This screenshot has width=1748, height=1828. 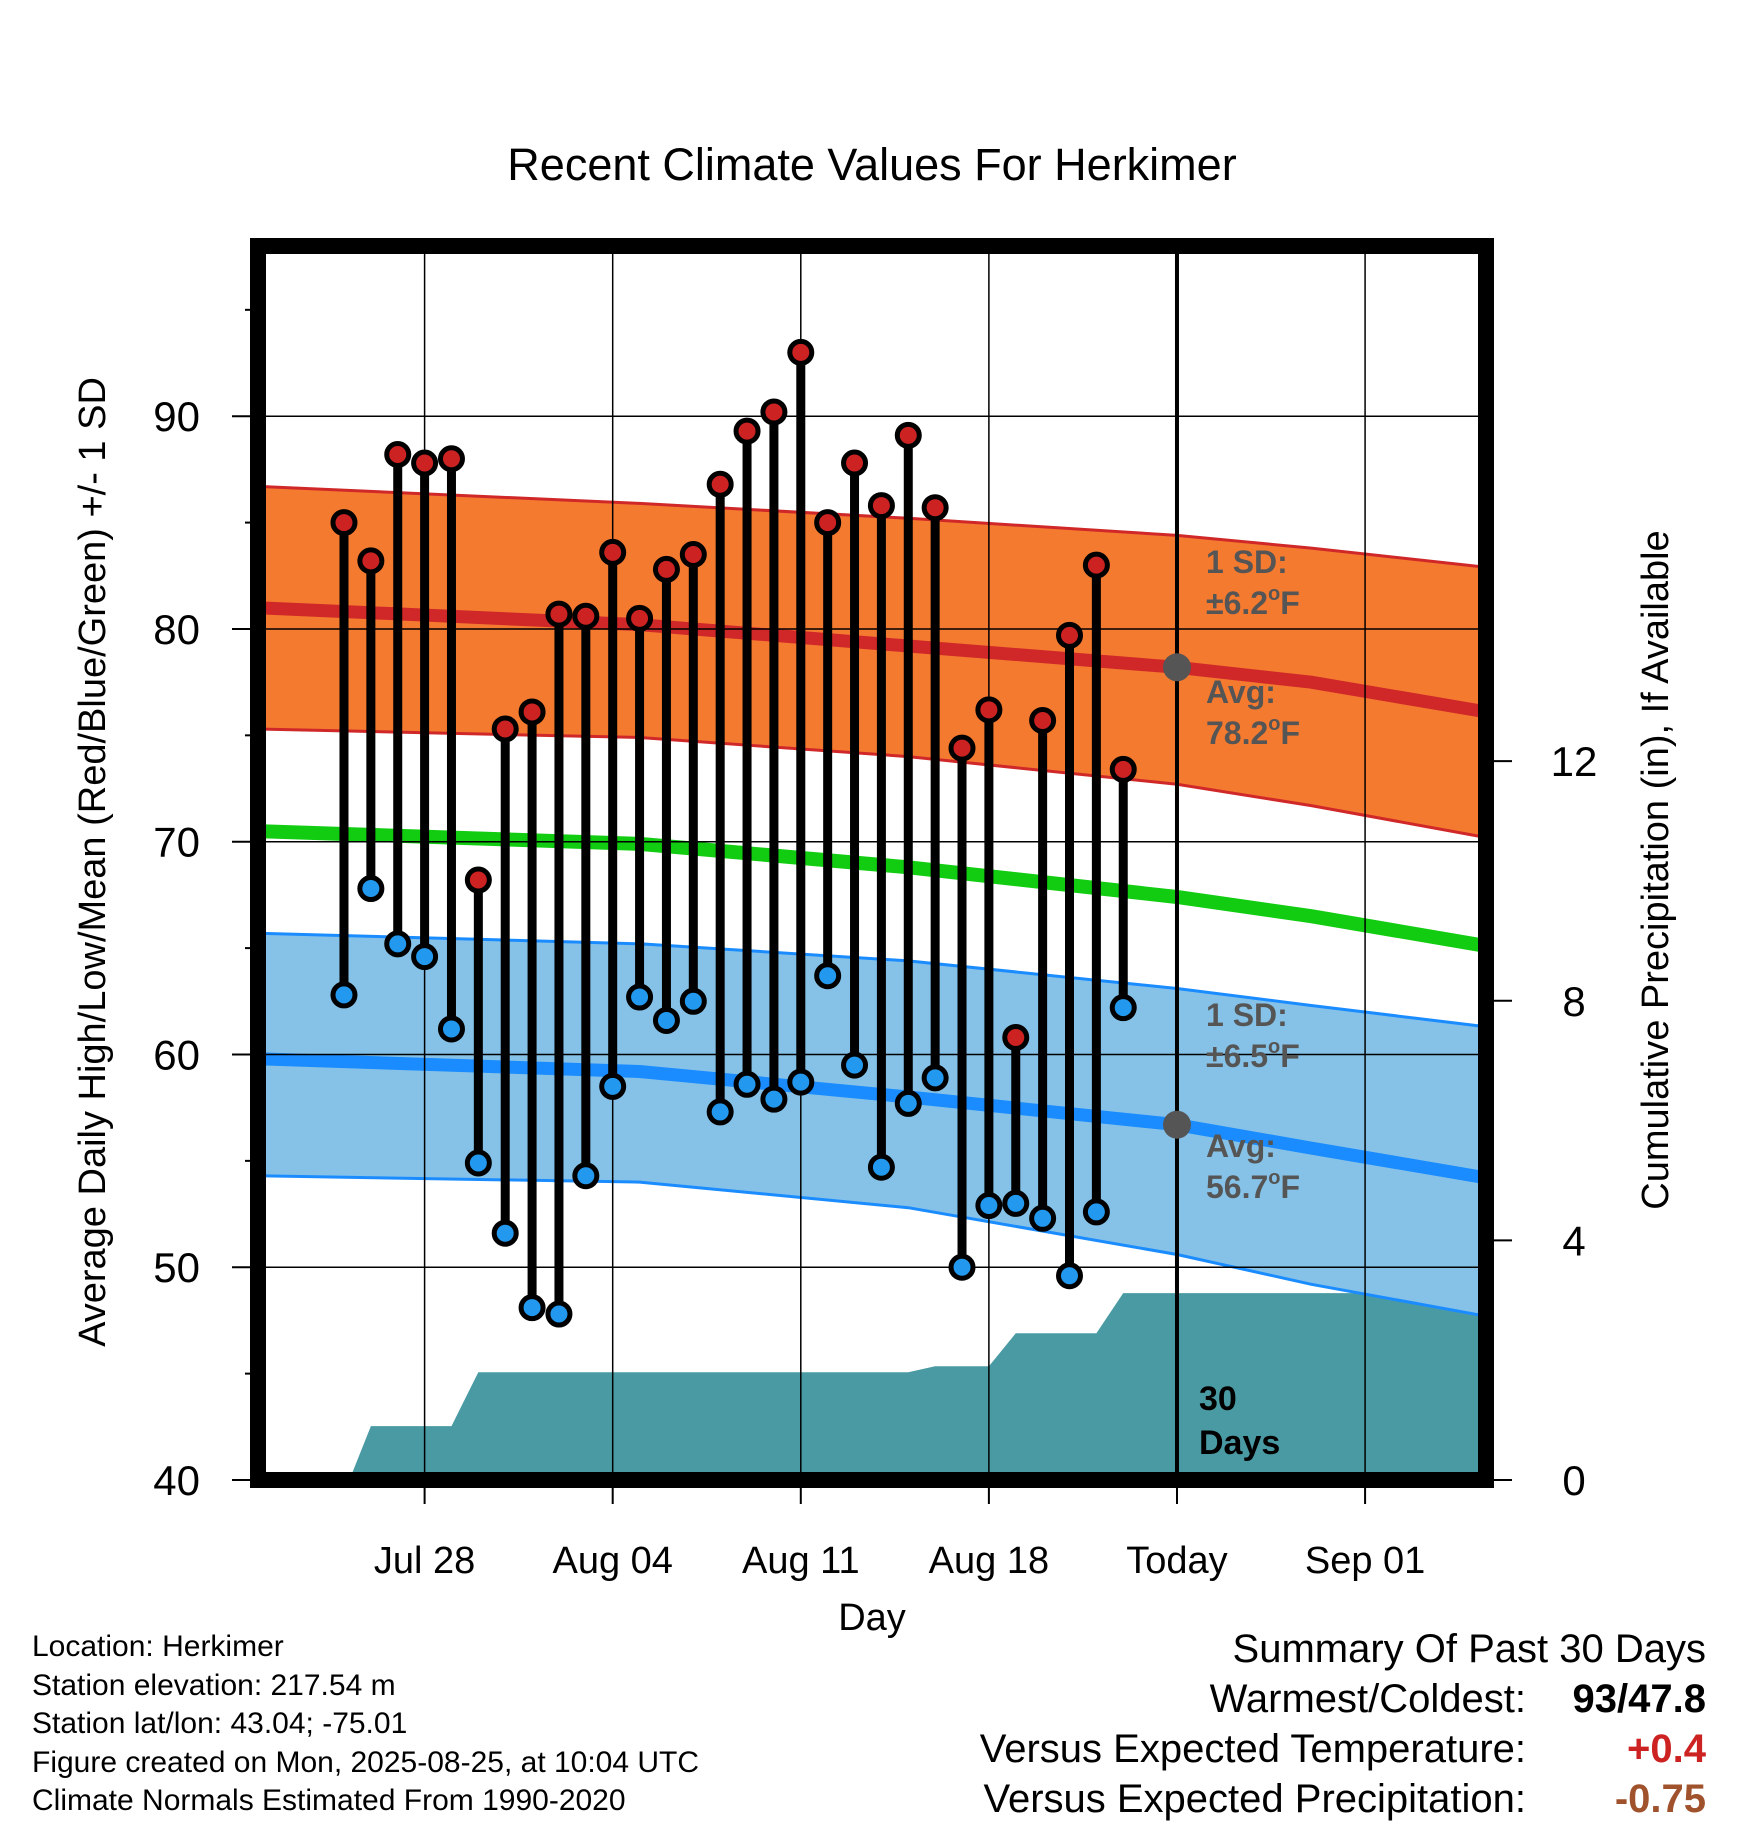 What do you see at coordinates (1176, 667) in the screenshot?
I see `today-high-avg-dot` at bounding box center [1176, 667].